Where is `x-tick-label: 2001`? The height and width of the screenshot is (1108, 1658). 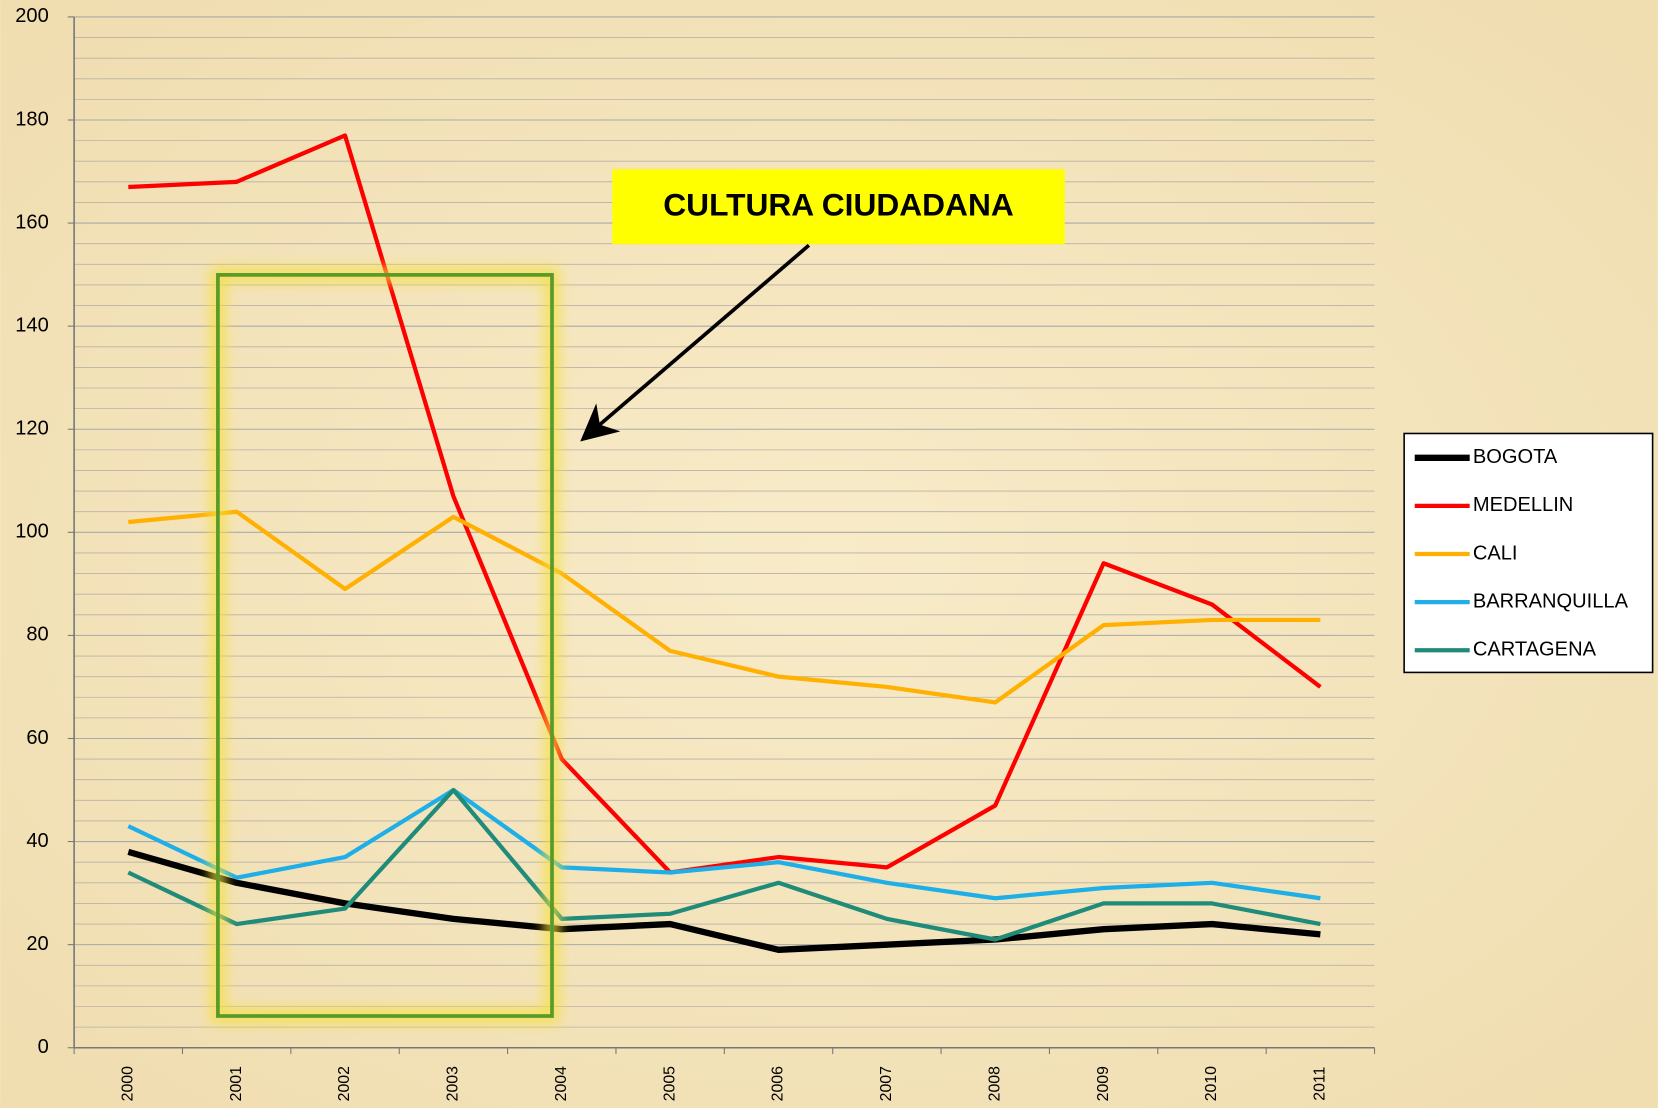 x-tick-label: 2001 is located at coordinates (236, 1083).